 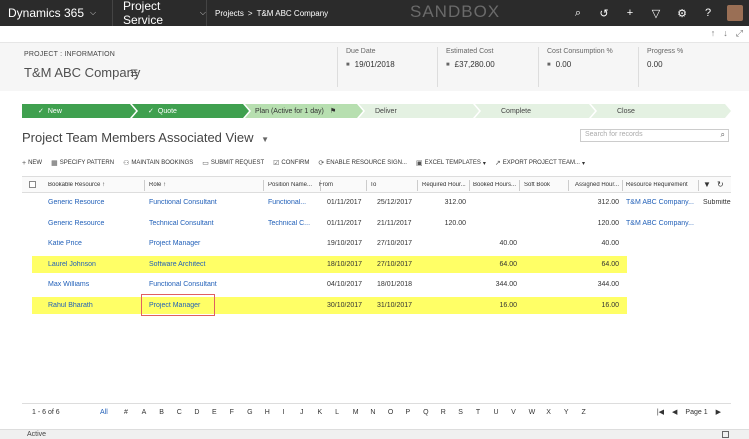 I want to click on alphabet-filter-hash: #, so click(x=126, y=412).